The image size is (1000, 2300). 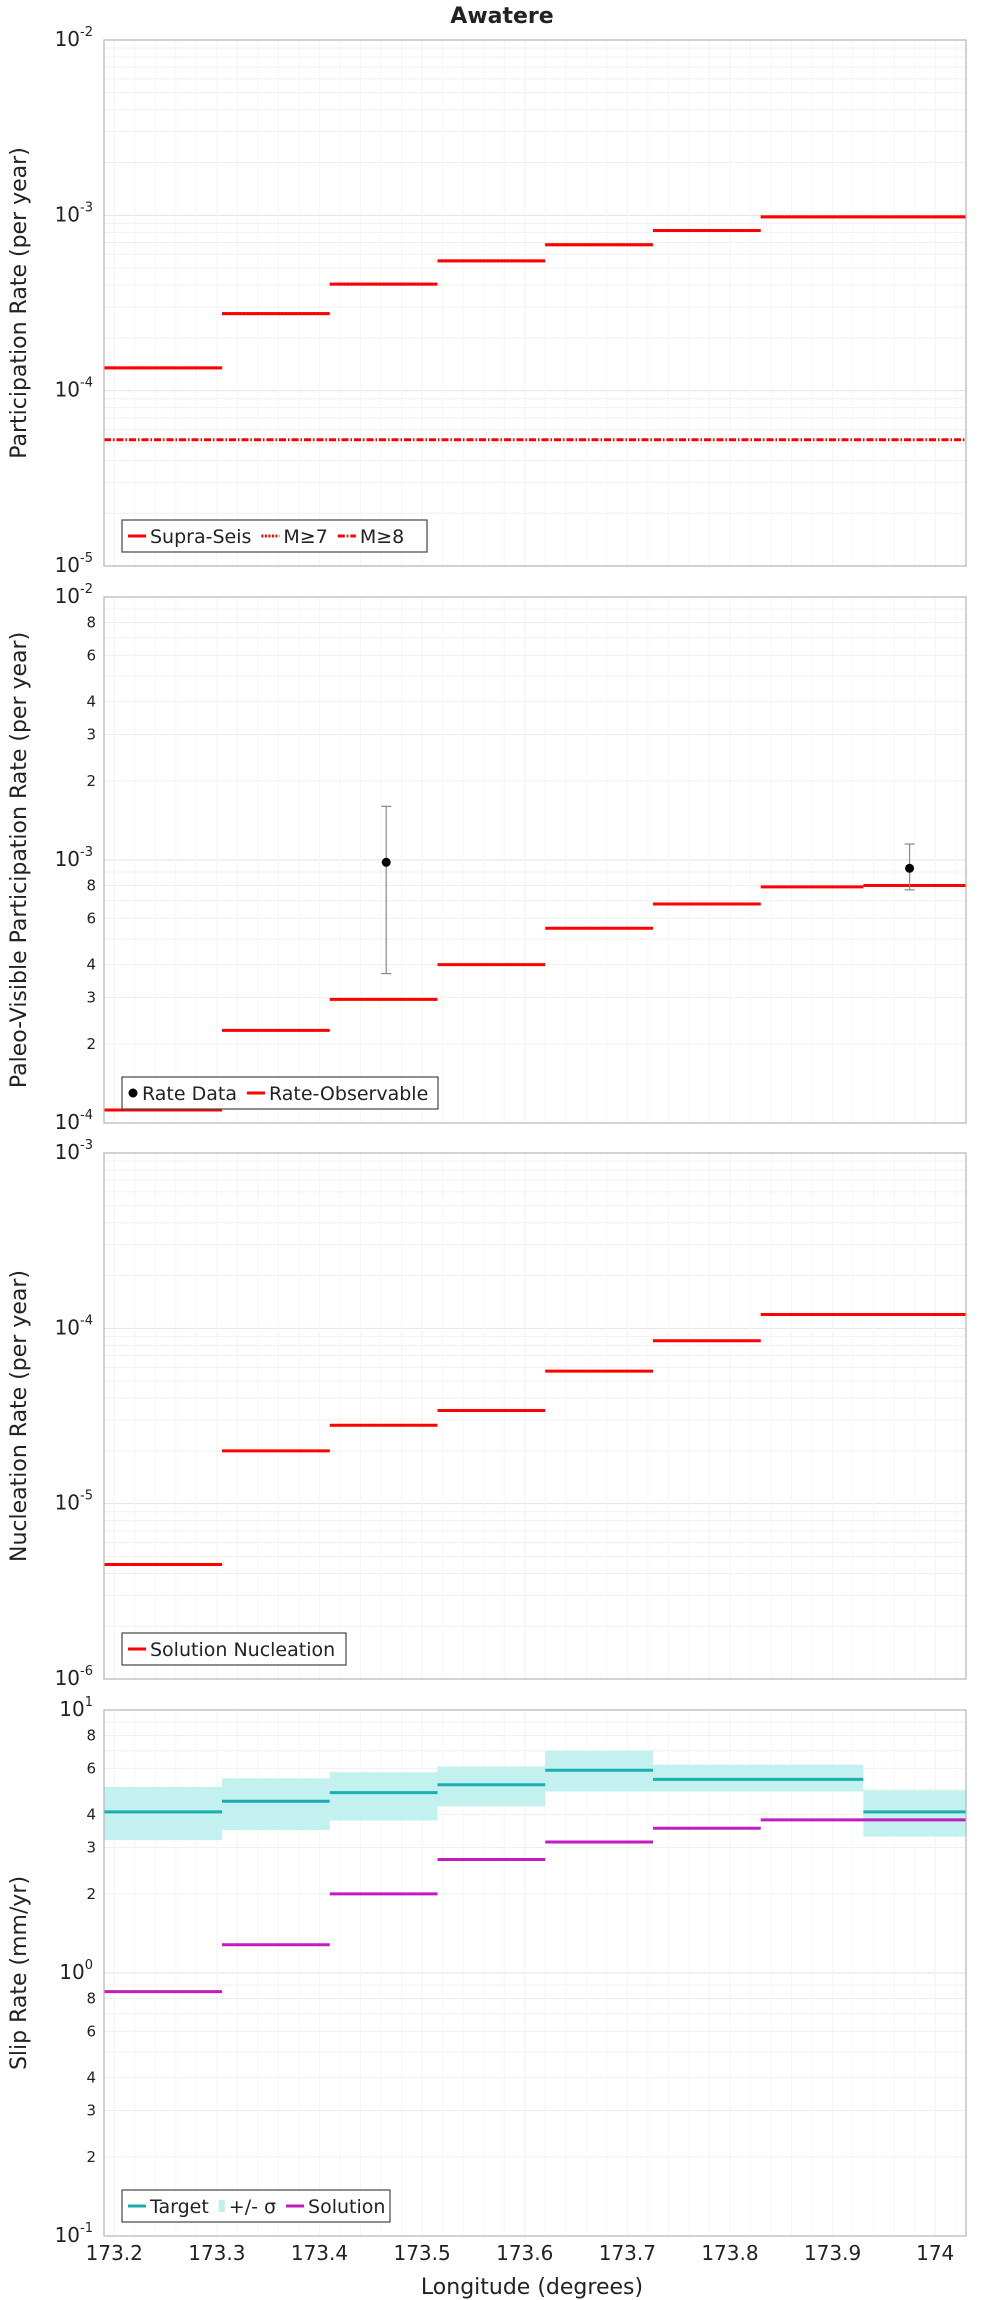 I want to click on x-tick-label: 173.8, so click(x=729, y=2253).